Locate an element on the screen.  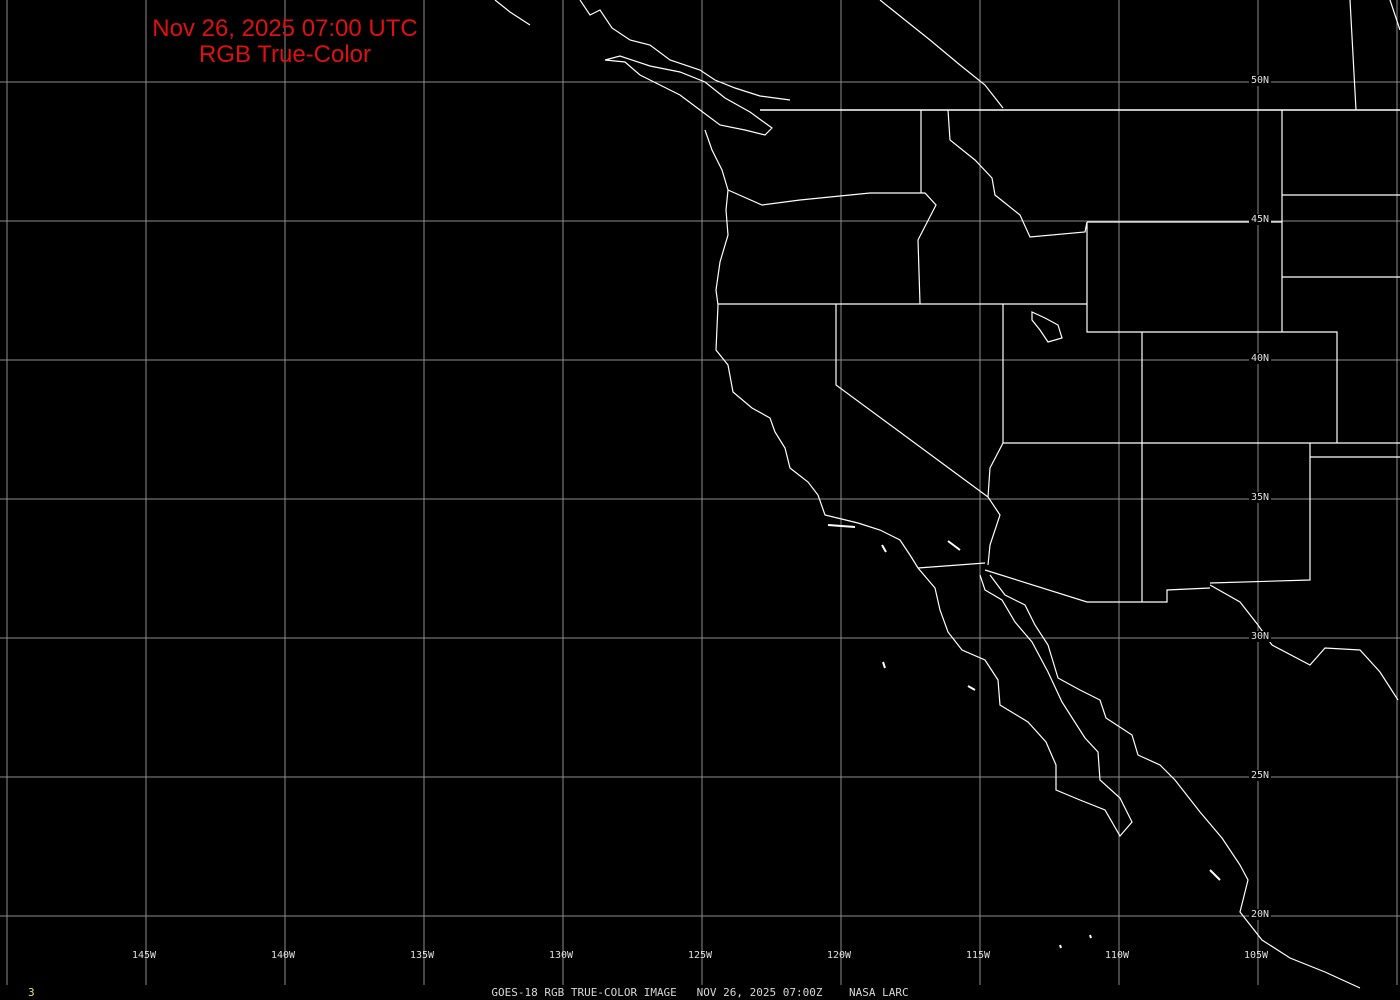
latitude-label: 20N is located at coordinates (1260, 914).